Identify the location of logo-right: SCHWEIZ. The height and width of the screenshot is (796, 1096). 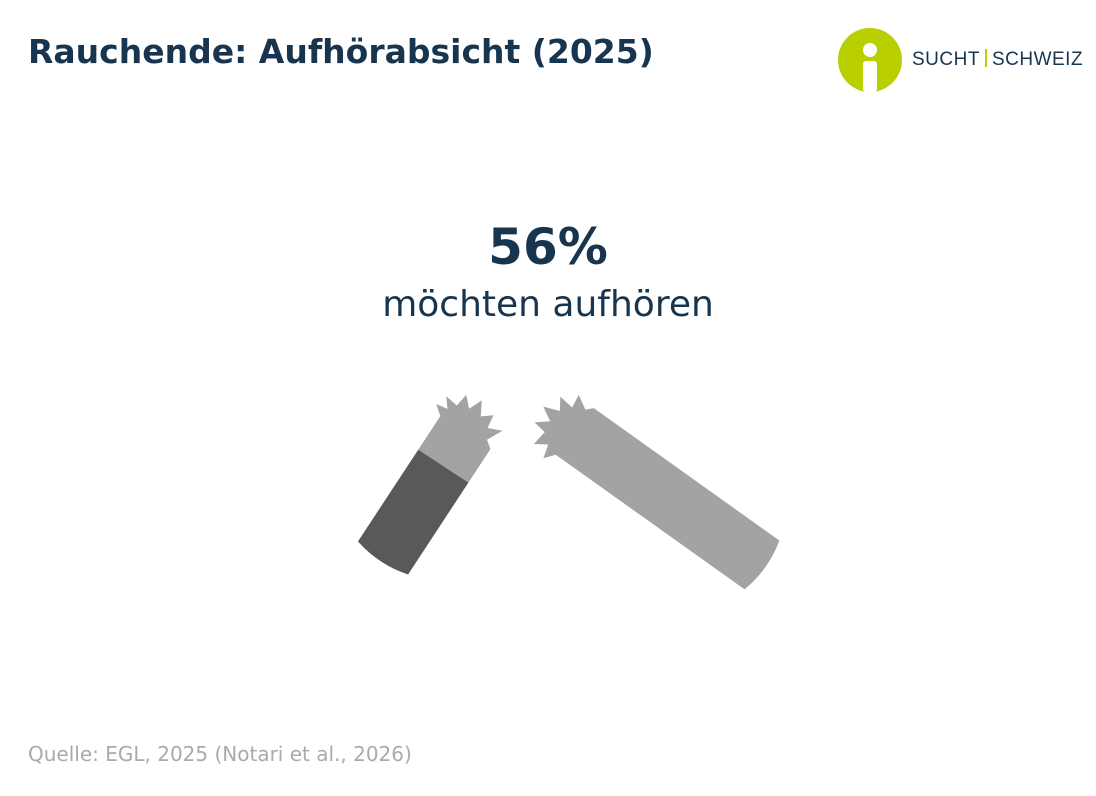
(1037, 59).